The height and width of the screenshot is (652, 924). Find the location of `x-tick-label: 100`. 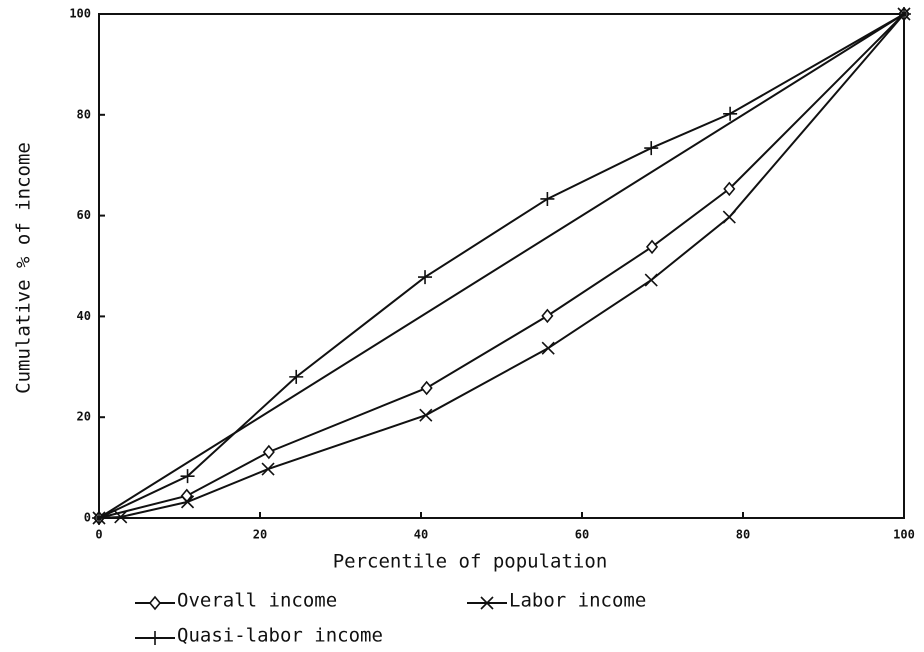

x-tick-label: 100 is located at coordinates (904, 535).